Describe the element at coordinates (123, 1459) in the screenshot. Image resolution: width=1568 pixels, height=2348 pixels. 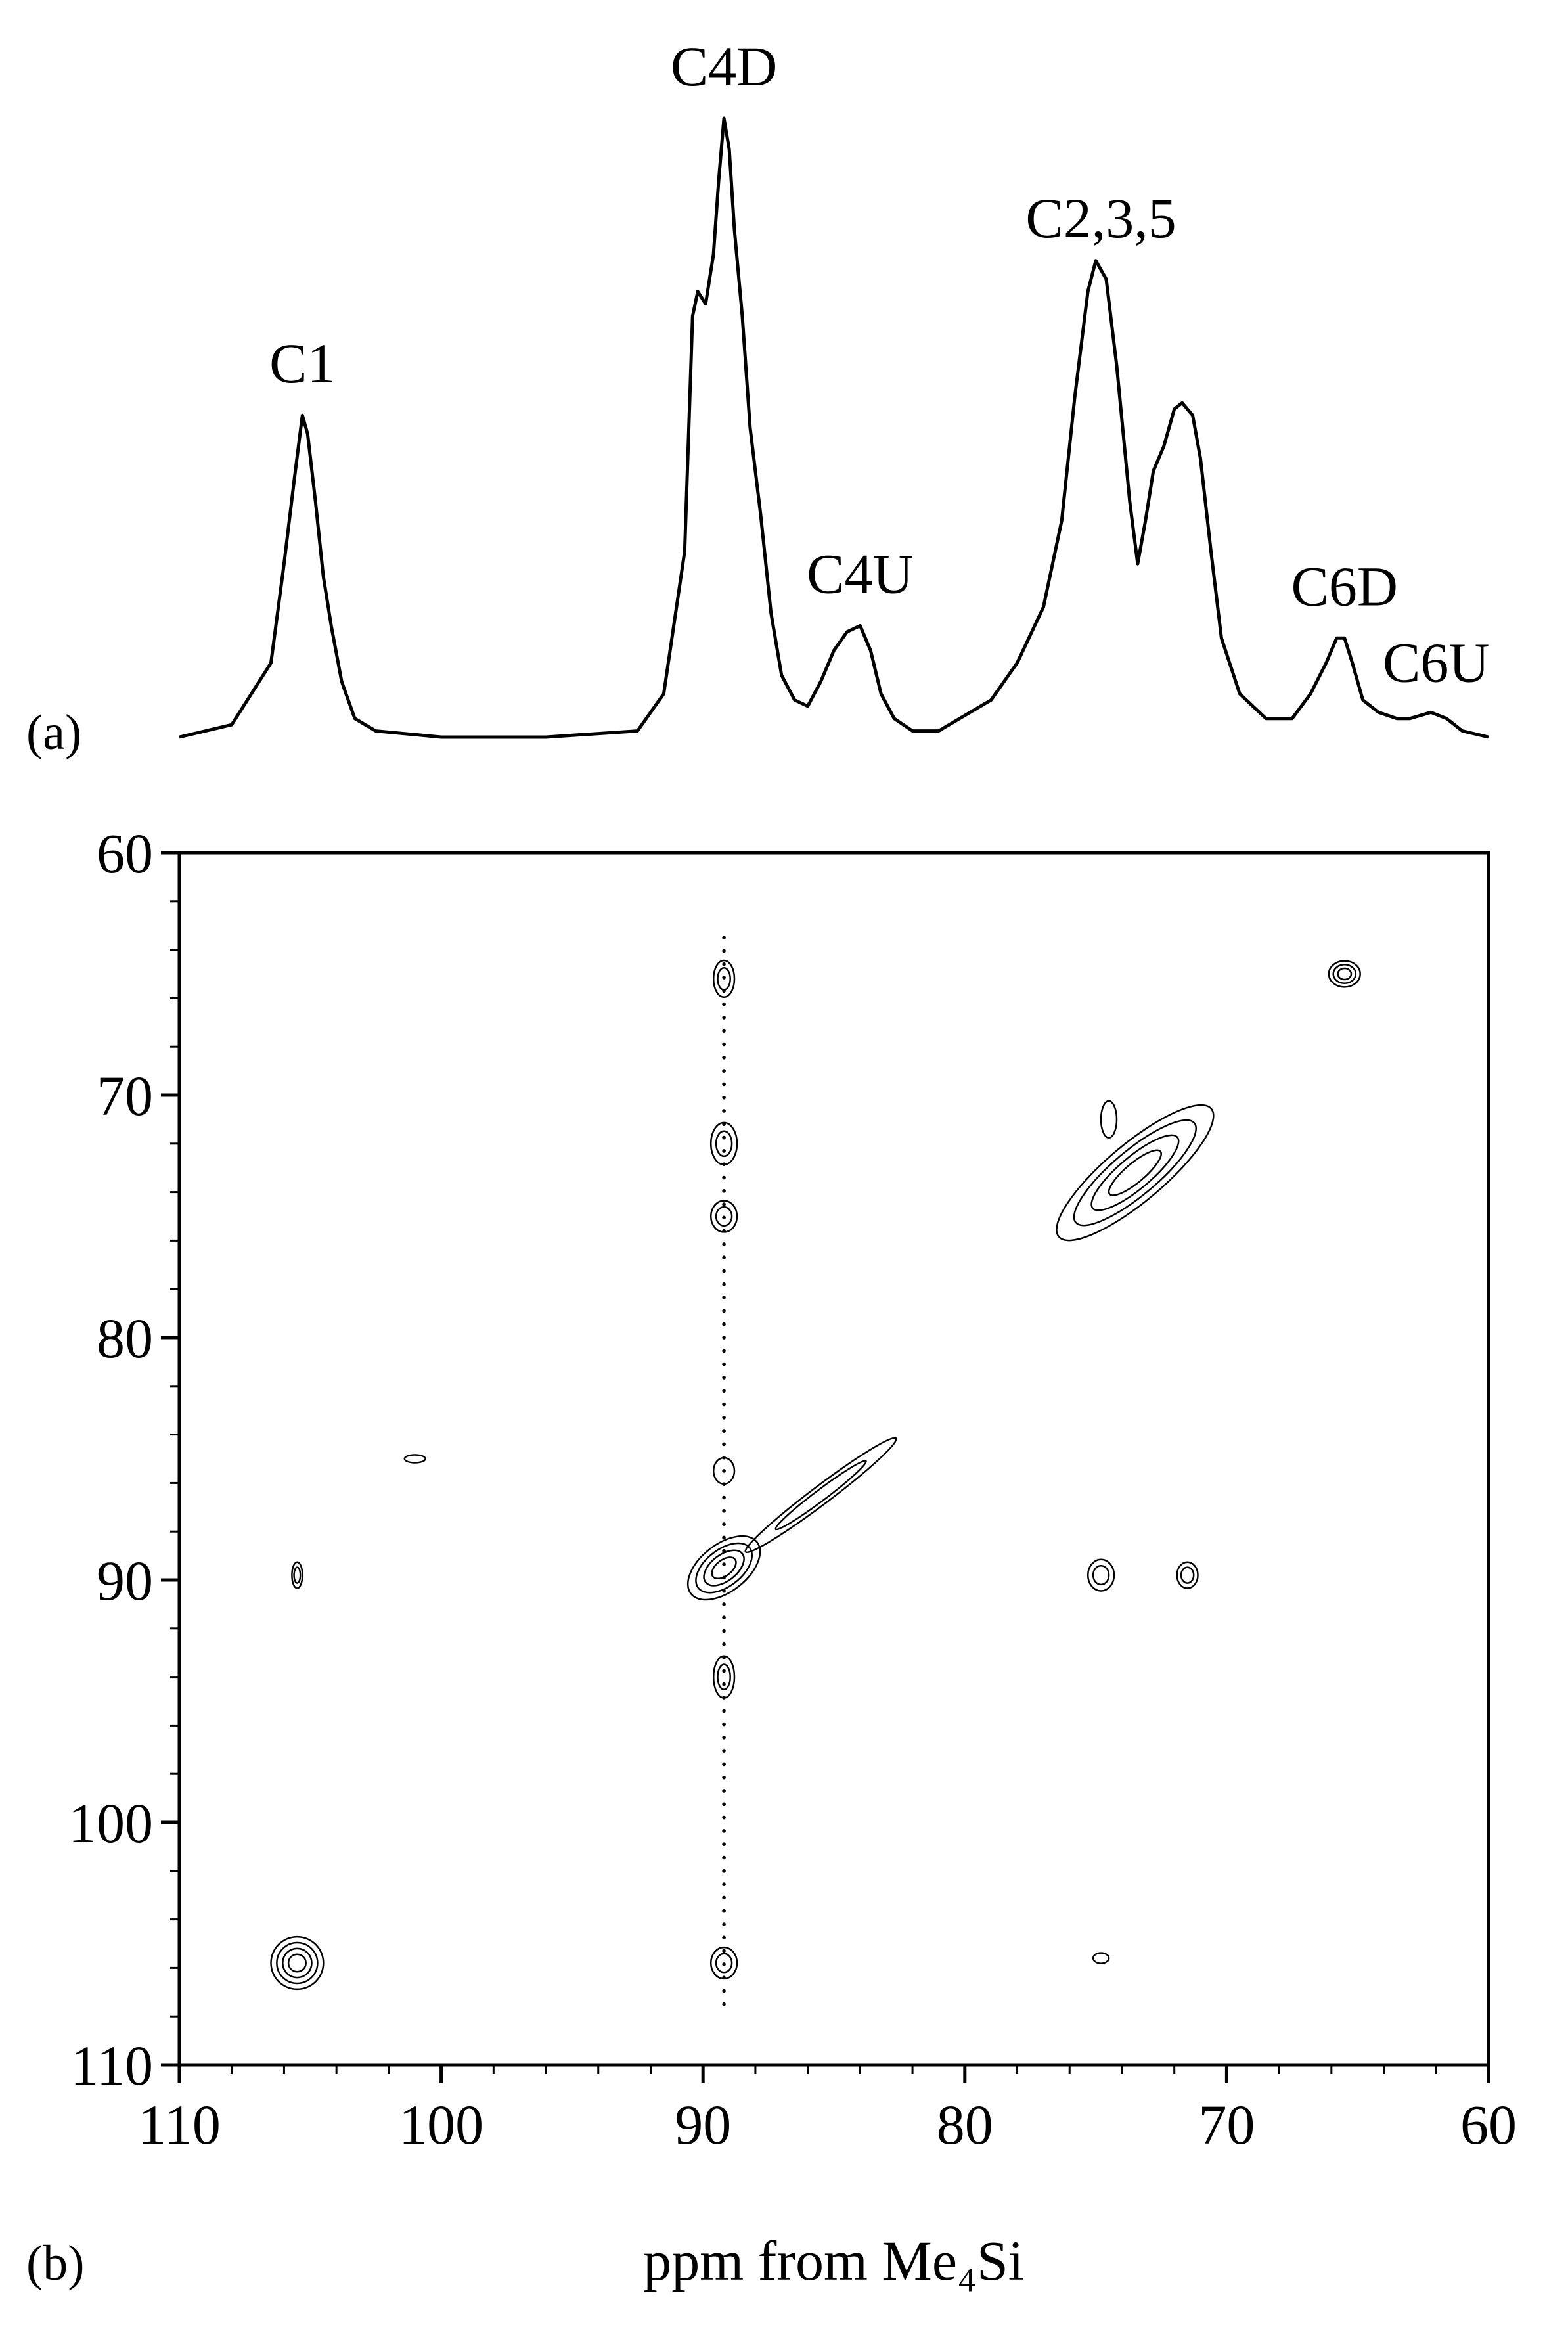
I see `y-axis-ticks: 60 70 80 90 100 110` at that location.